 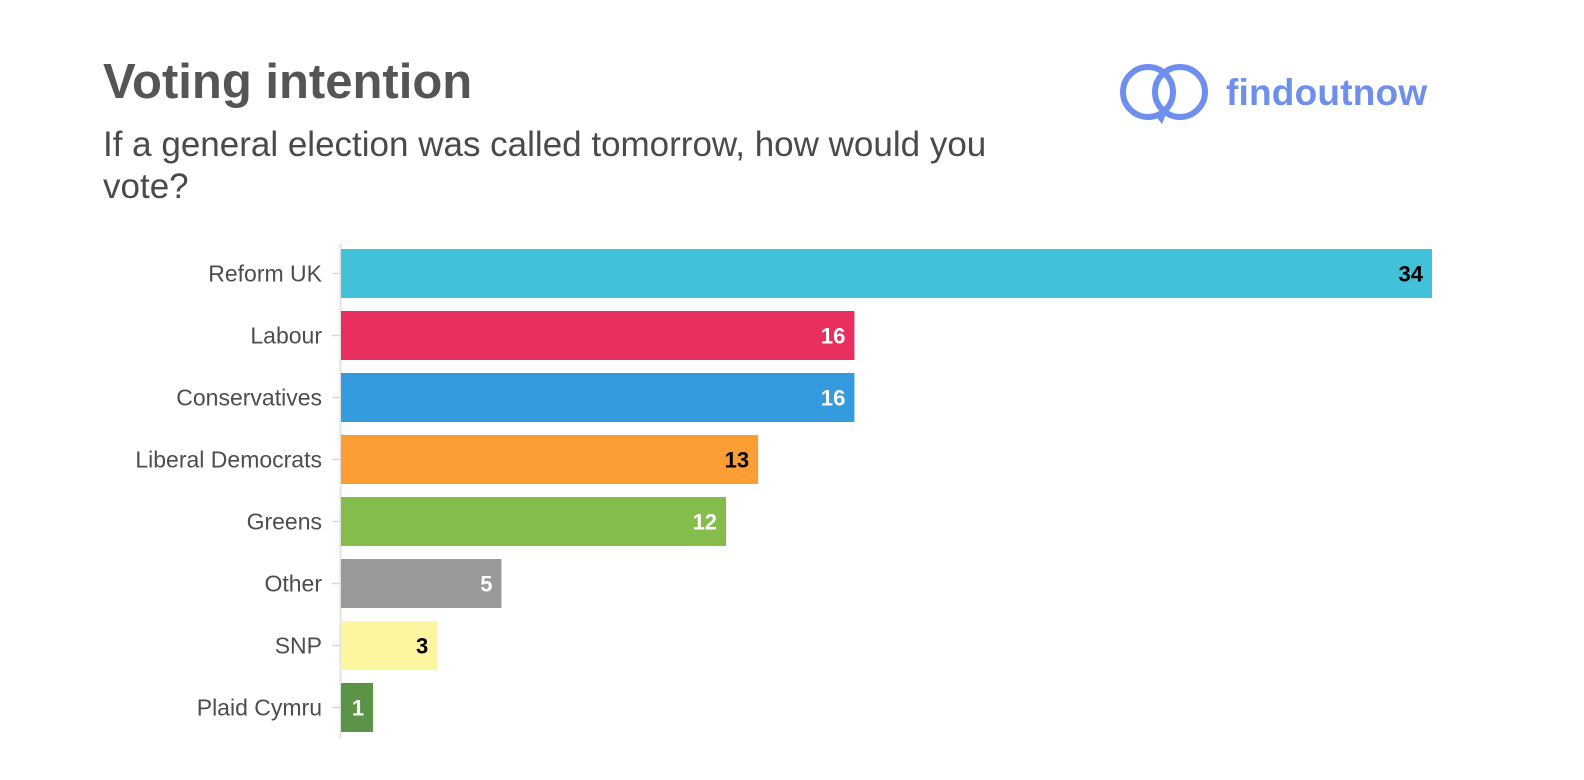 I want to click on category-label: Liberal Democrats, so click(x=228, y=460).